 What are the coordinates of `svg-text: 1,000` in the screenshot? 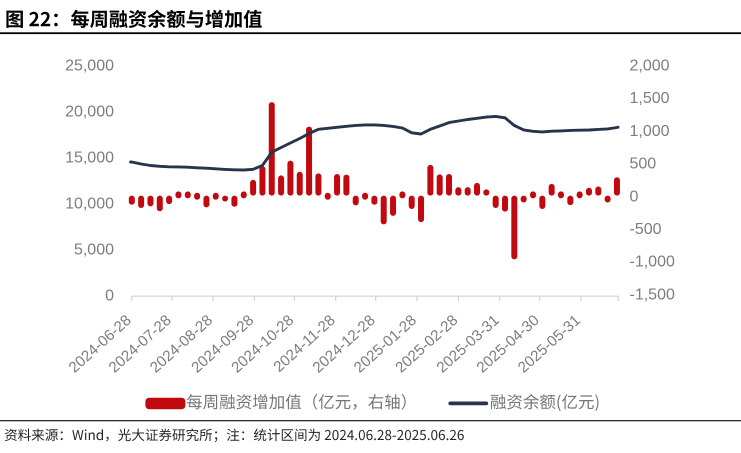 It's located at (650, 131).